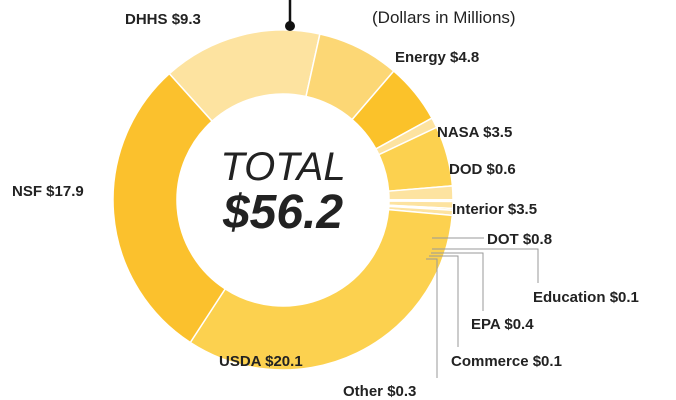 This screenshot has width=676, height=400. Describe the element at coordinates (27, 191) in the screenshot. I see `category-name: NSF` at that location.